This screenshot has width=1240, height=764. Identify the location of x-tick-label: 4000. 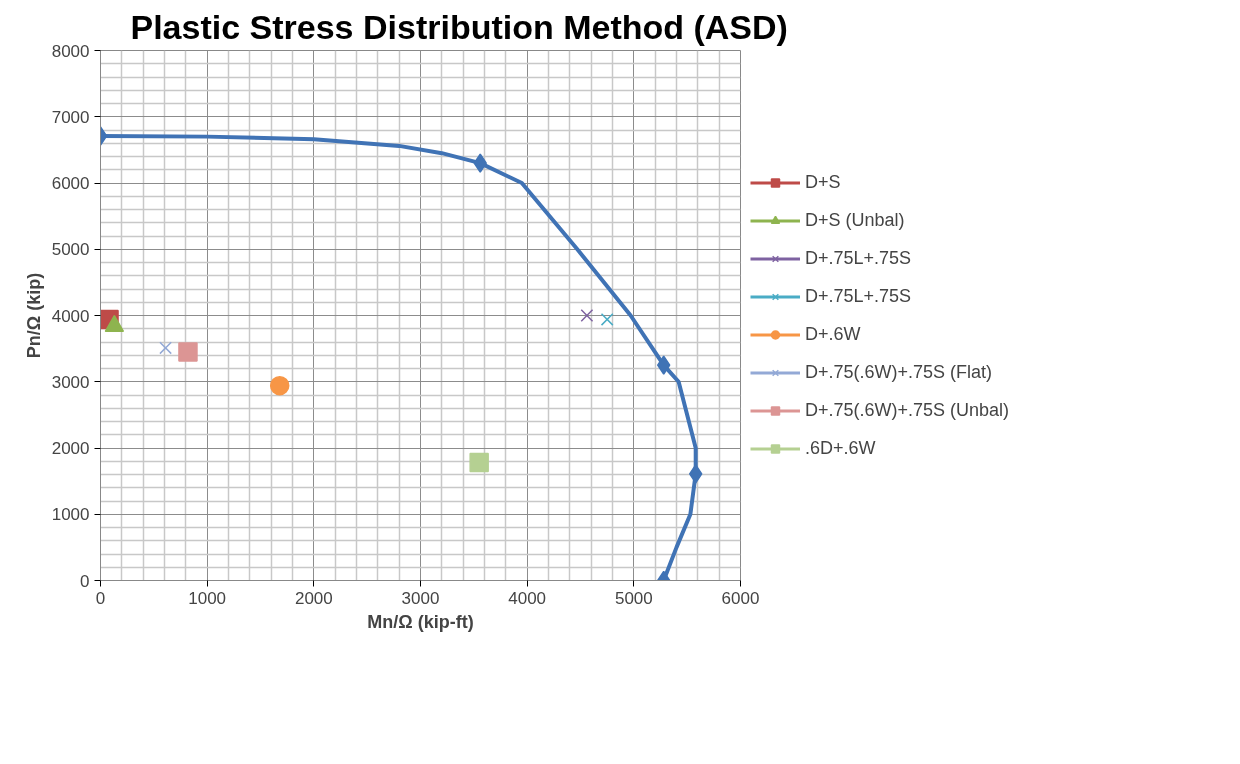
(527, 598).